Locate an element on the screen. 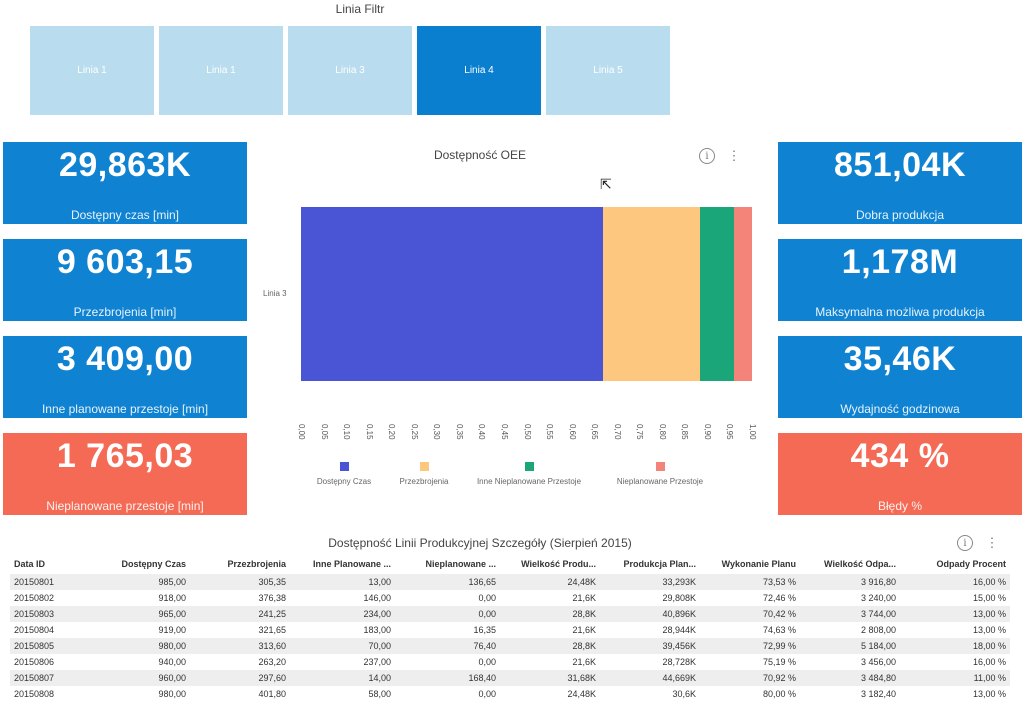 Image resolution: width=1024 pixels, height=711 pixels. table-cell: 70,92 % is located at coordinates (779, 678).